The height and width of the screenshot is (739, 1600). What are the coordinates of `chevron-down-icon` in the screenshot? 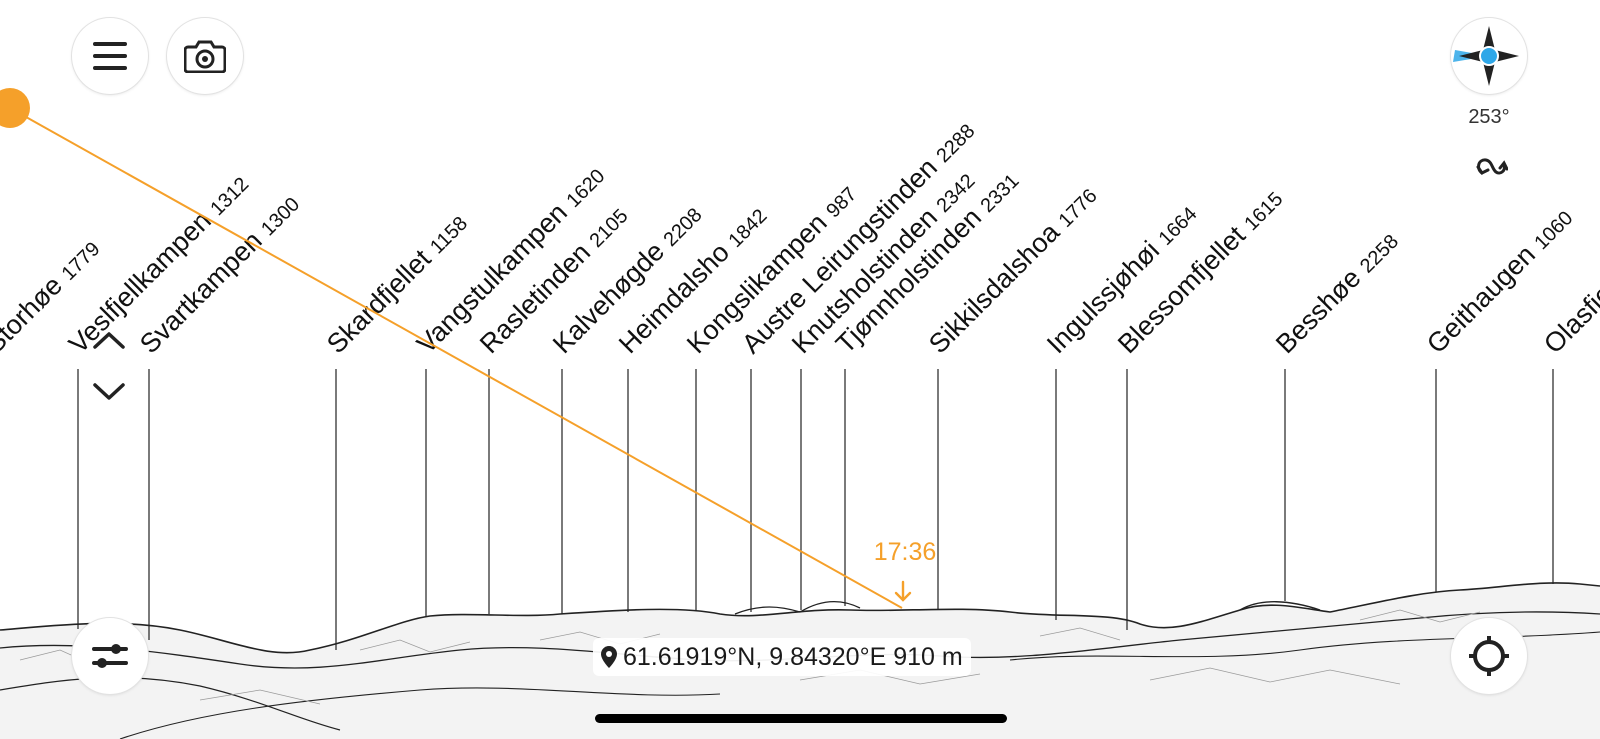 It's located at (109, 392).